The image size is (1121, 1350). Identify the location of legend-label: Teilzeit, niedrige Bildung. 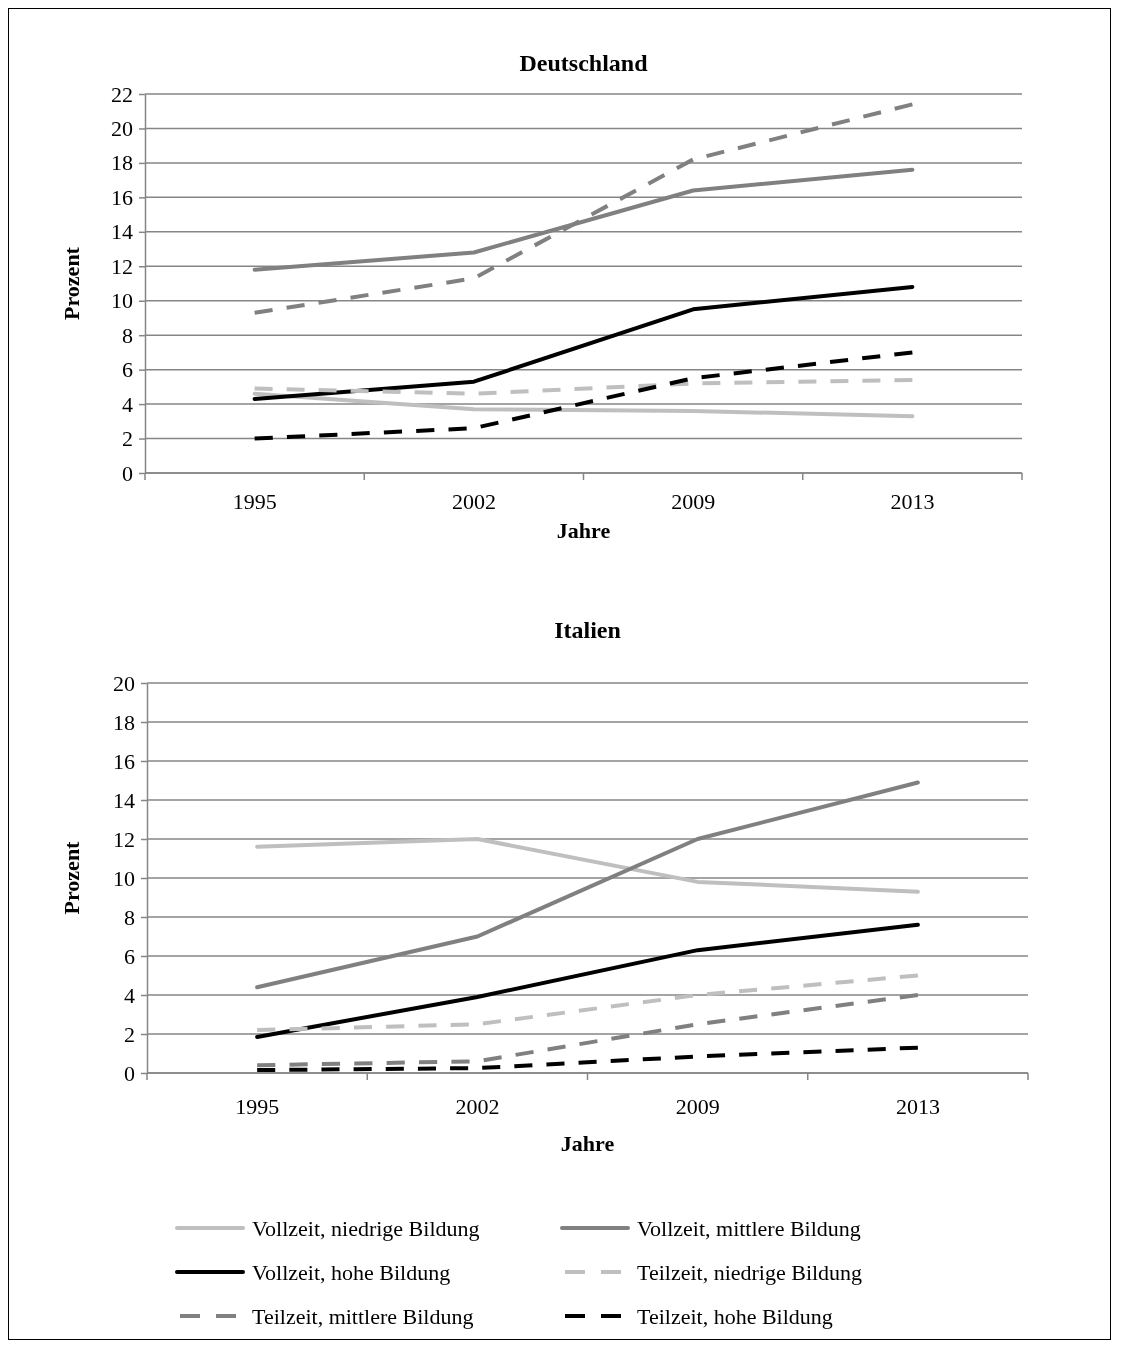
(750, 1272).